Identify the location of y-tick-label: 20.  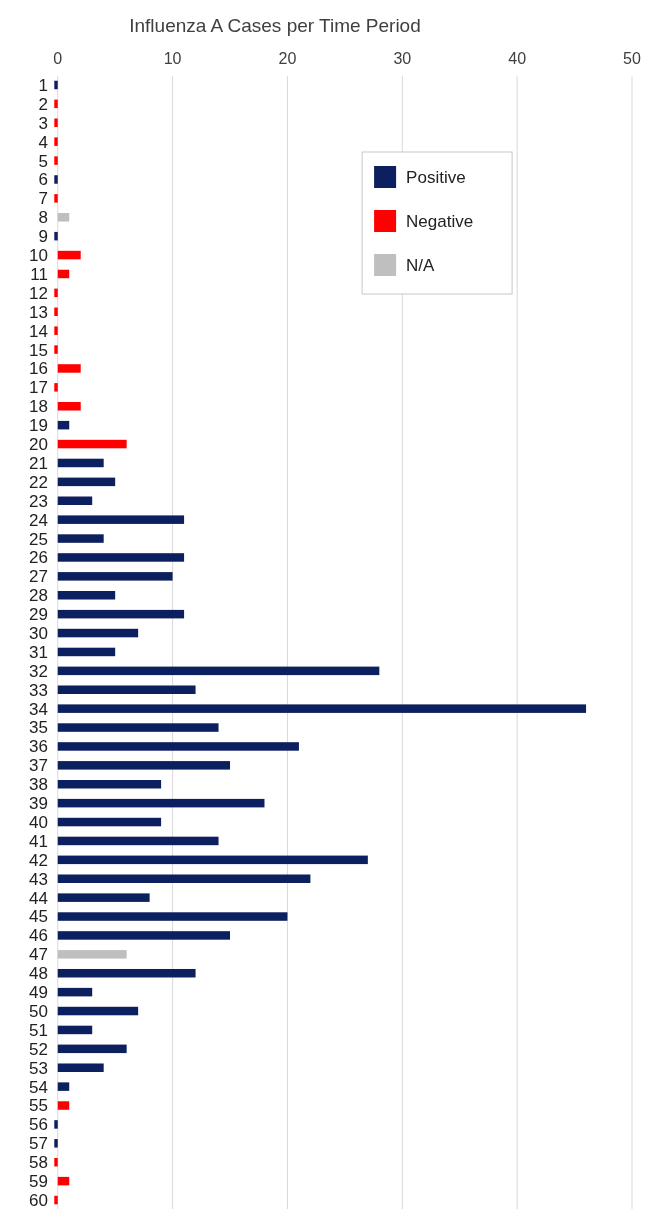
(38, 445).